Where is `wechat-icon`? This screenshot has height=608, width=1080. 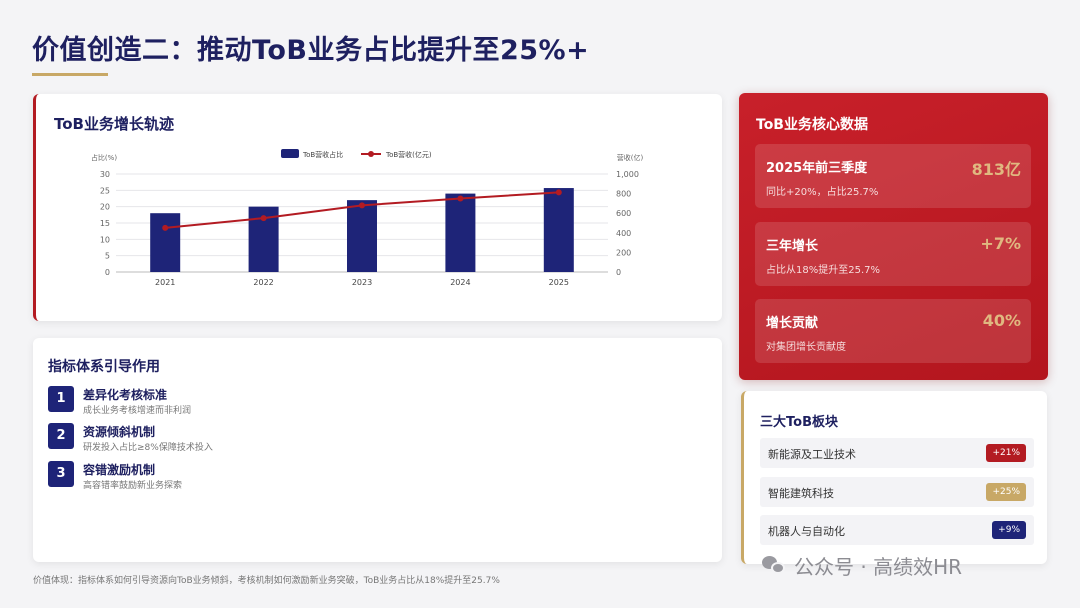
wechat-icon is located at coordinates (774, 565).